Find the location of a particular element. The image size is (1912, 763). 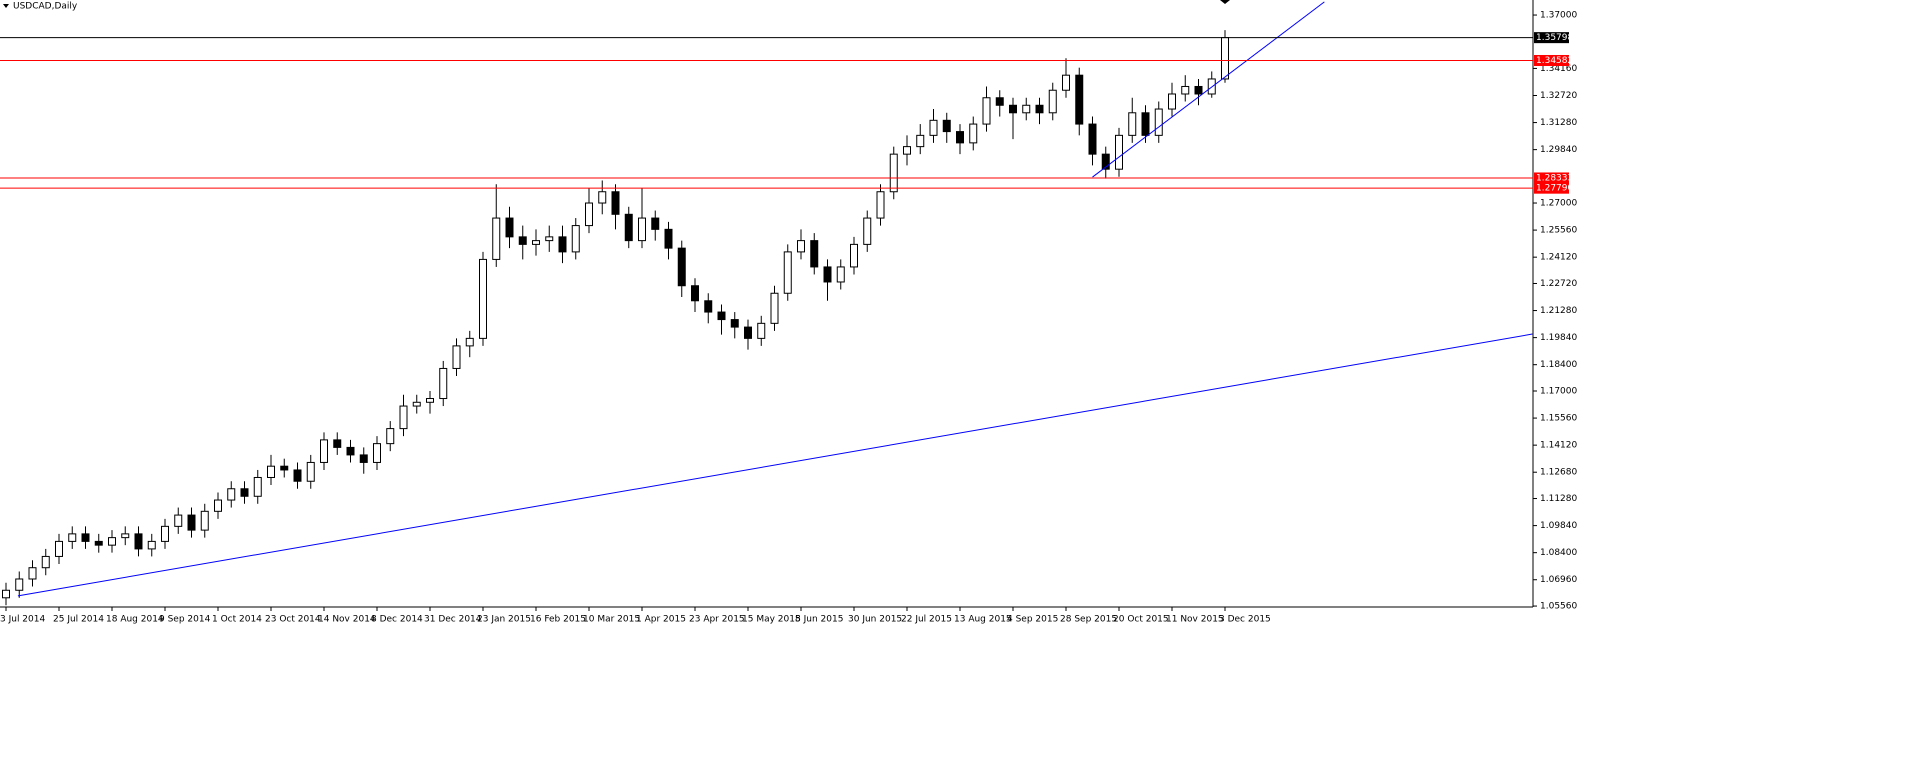

level-label: 1.35798 is located at coordinates (1554, 38).